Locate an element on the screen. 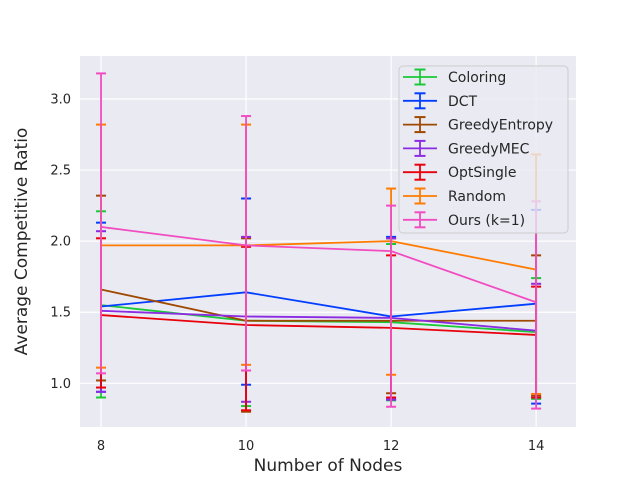 Image resolution: width=640 pixels, height=480 pixels. legend-item-coloring: Coloring is located at coordinates (454, 77).